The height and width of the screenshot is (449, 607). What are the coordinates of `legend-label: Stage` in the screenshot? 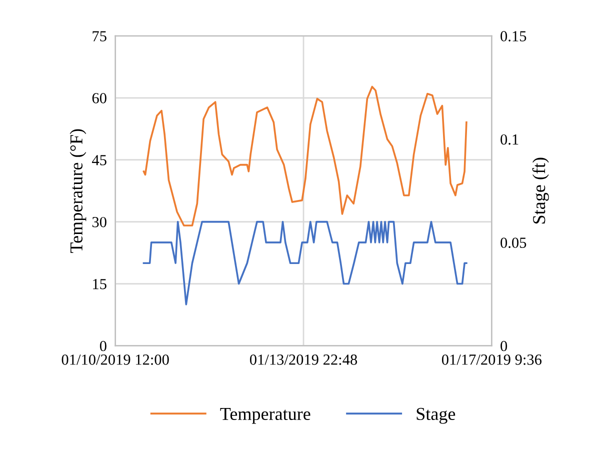 It's located at (436, 416).